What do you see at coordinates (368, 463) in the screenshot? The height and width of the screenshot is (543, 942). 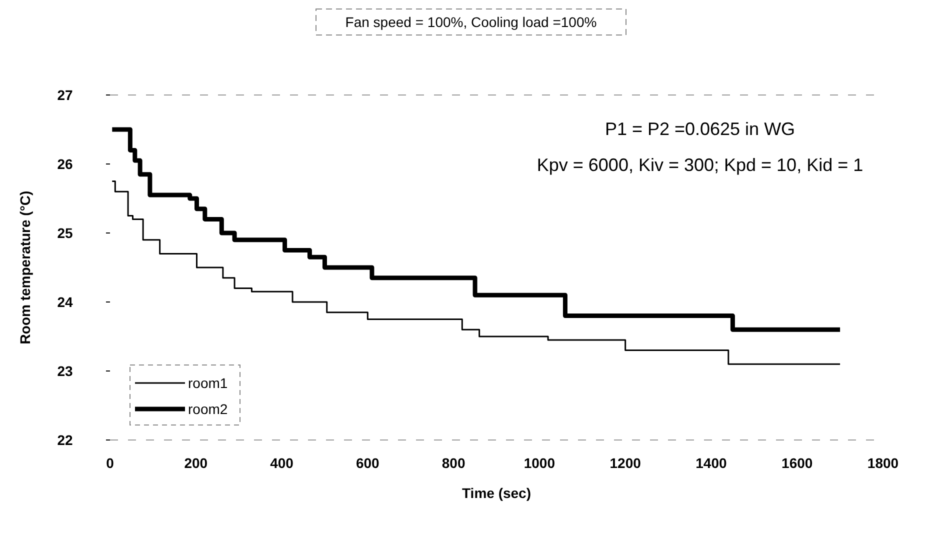 I see `x-tick-label: 600` at bounding box center [368, 463].